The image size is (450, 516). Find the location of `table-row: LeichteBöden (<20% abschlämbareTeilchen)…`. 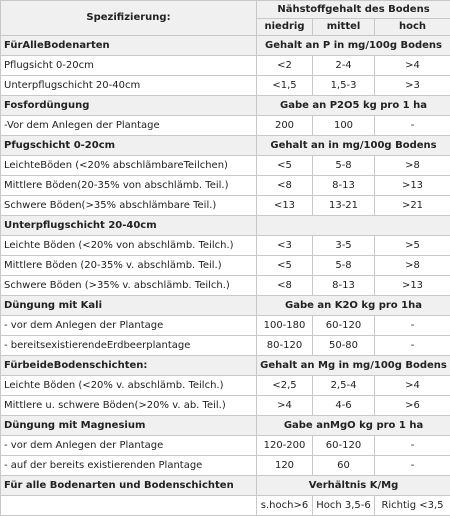

table-row: LeichteBöden (<20% abschlämbareTeilchen)… is located at coordinates (225, 166).